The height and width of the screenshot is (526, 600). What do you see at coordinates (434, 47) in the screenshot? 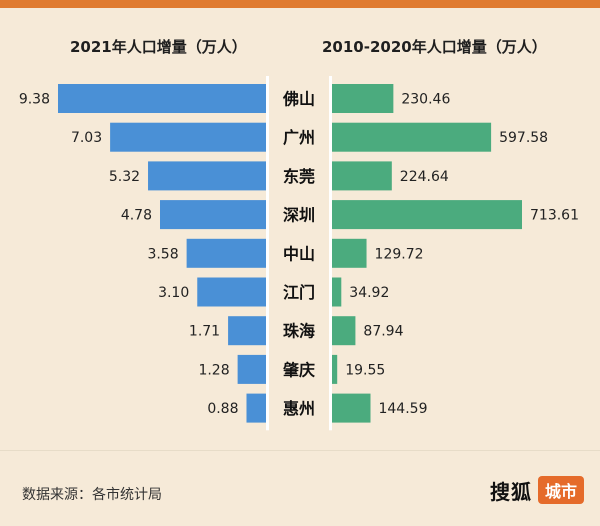
I see `right-chart-title: 2010-2020年人口增量（万人）` at bounding box center [434, 47].